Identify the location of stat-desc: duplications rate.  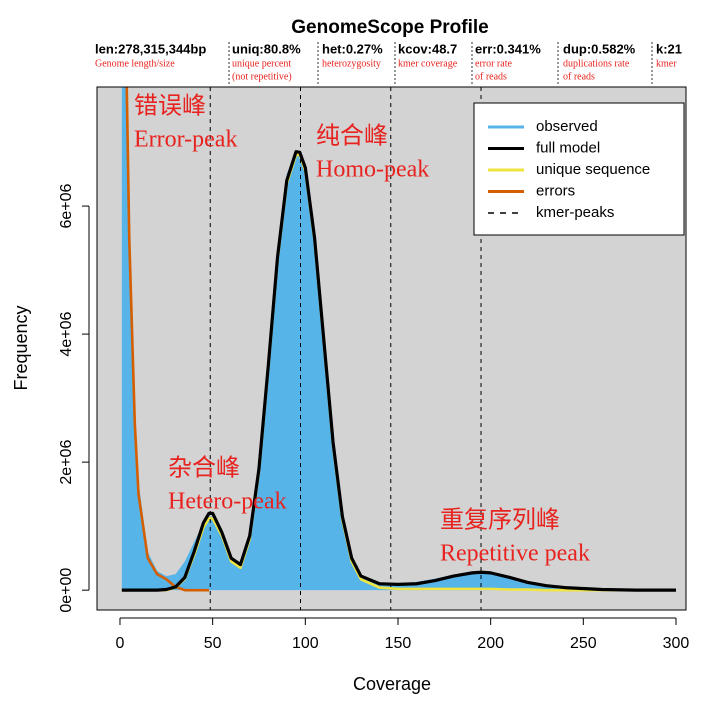
(596, 63).